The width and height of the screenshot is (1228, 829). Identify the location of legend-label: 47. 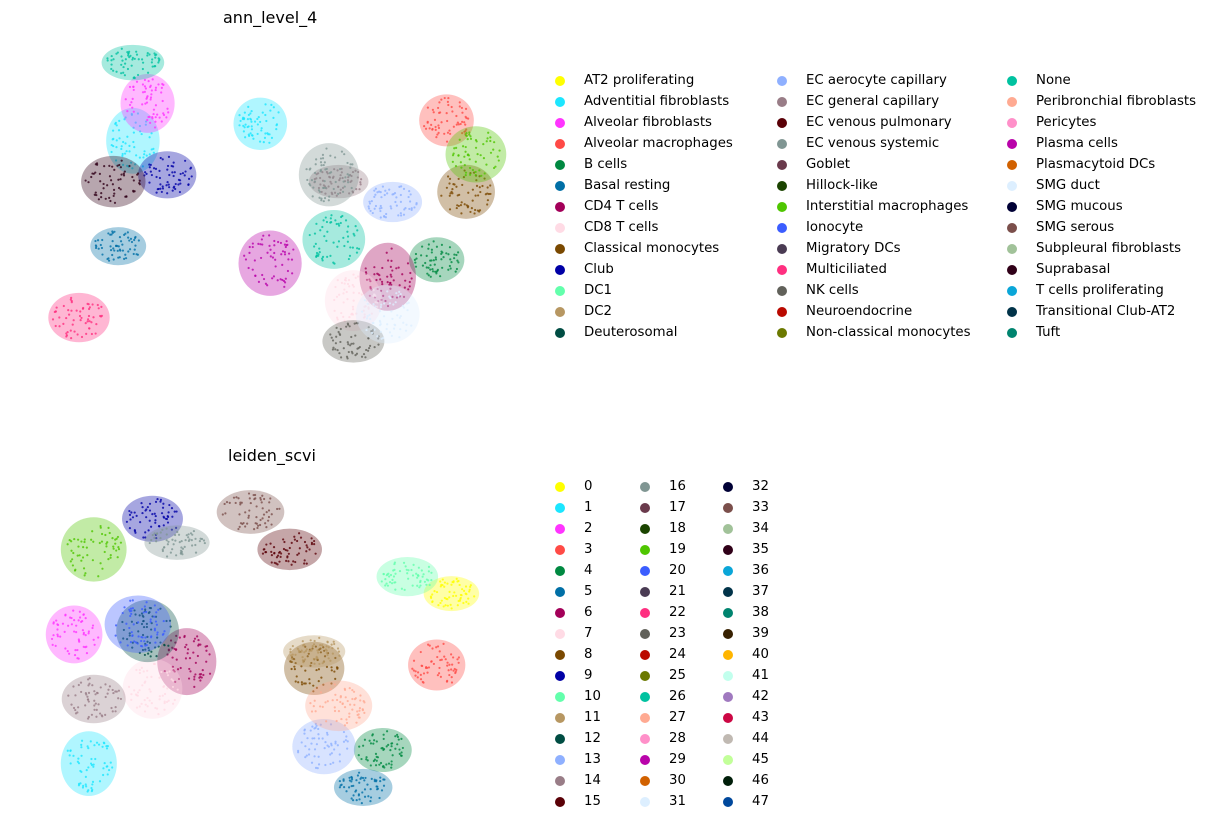
(760, 801).